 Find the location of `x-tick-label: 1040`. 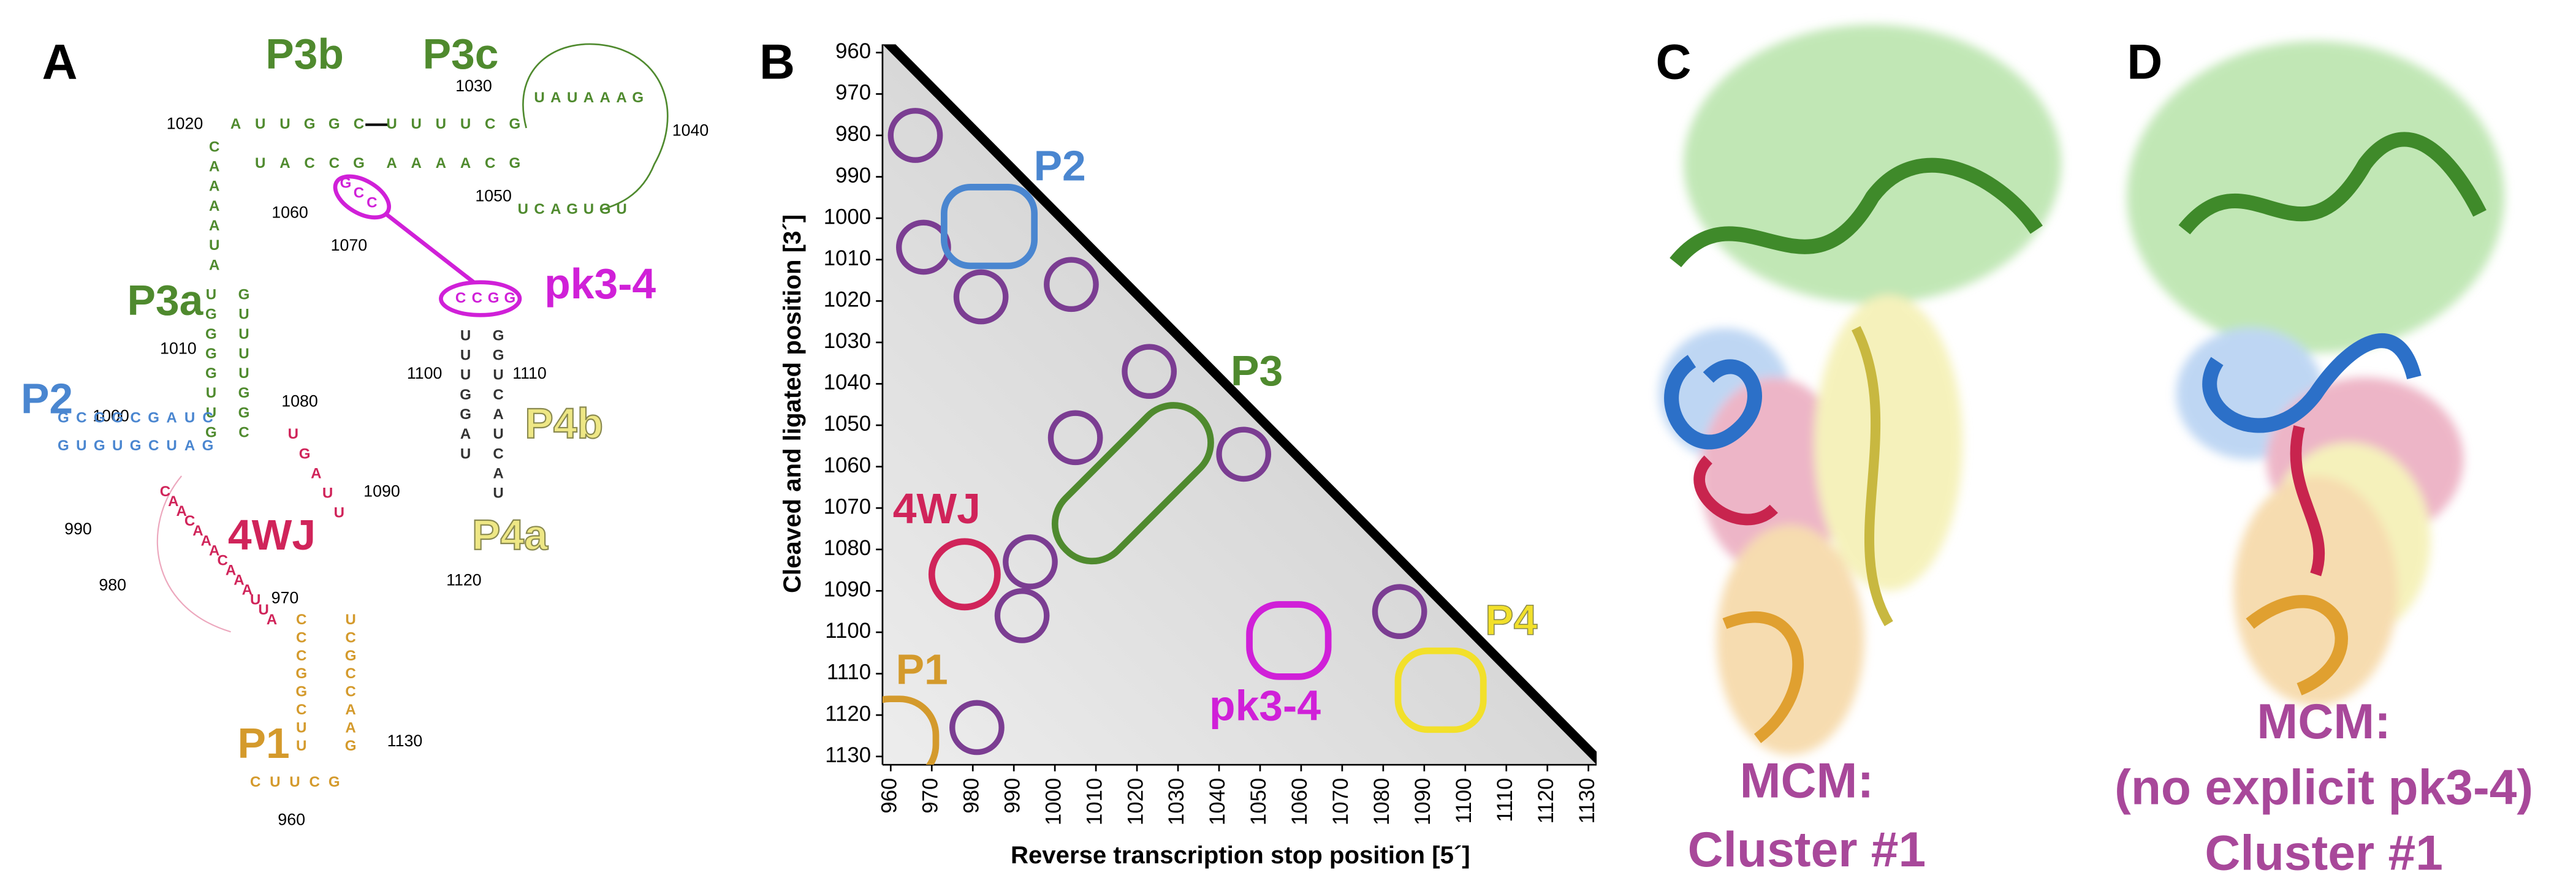

x-tick-label: 1040 is located at coordinates (1217, 801).